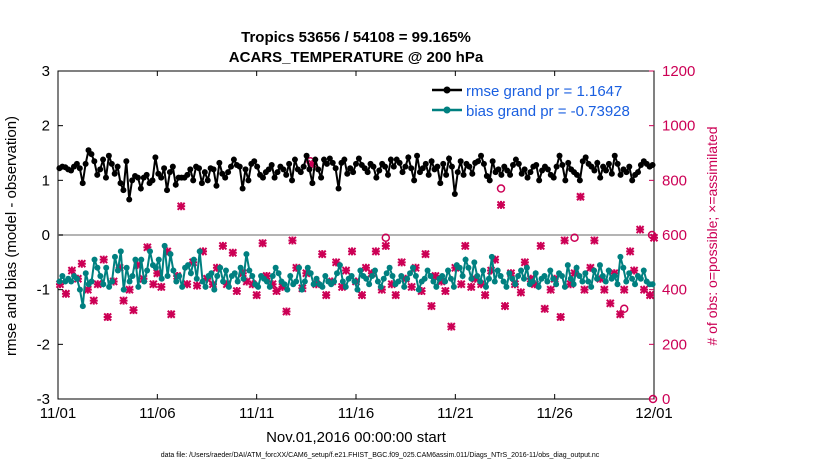 The width and height of the screenshot is (830, 470). What do you see at coordinates (654, 413) in the screenshot?
I see `x-tick-label: 12/01` at bounding box center [654, 413].